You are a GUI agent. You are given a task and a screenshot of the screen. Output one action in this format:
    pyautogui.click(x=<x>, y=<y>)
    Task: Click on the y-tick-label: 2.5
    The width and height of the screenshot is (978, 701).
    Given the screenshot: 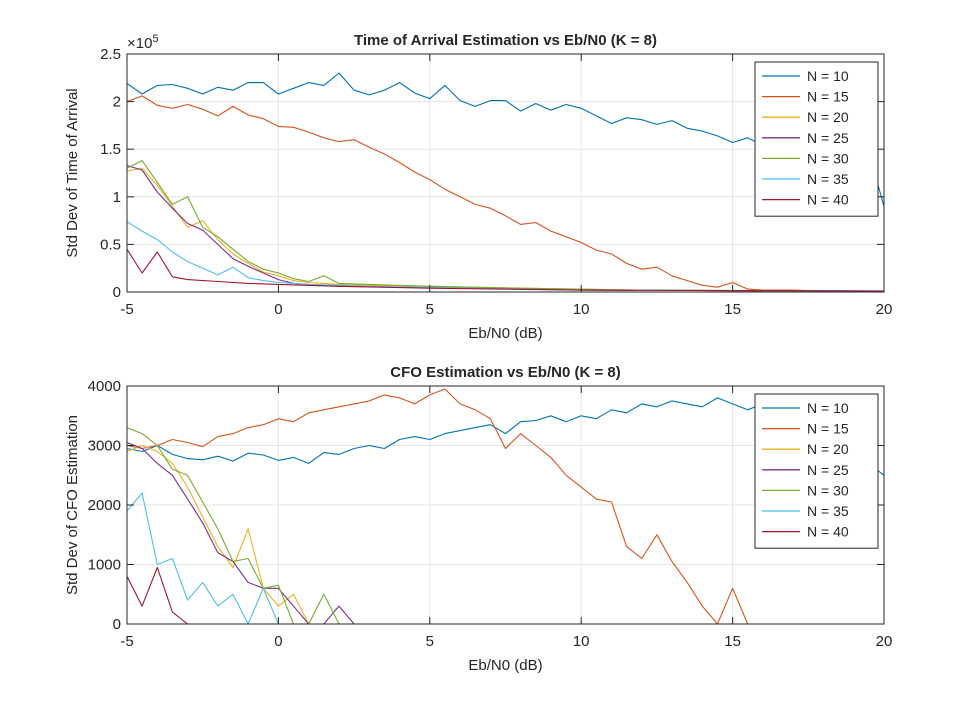 What is the action you would take?
    pyautogui.click(x=110, y=54)
    